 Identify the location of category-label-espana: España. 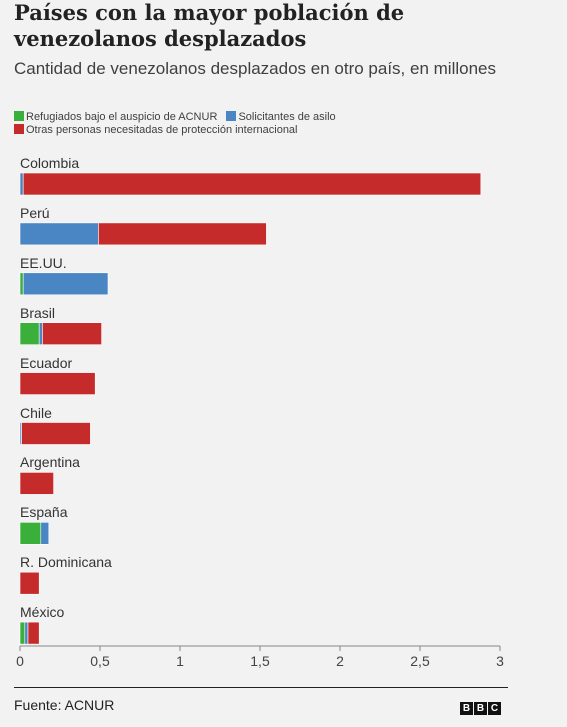
(44, 512).